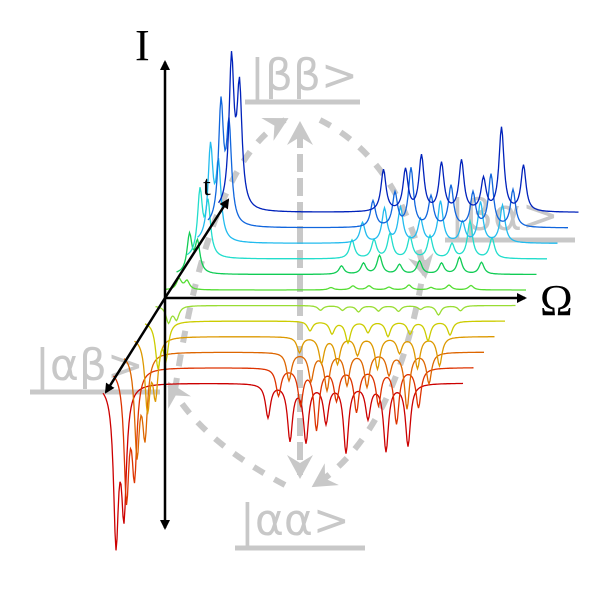 The image size is (600, 600). I want to click on axis-label: Ω, so click(556, 300).